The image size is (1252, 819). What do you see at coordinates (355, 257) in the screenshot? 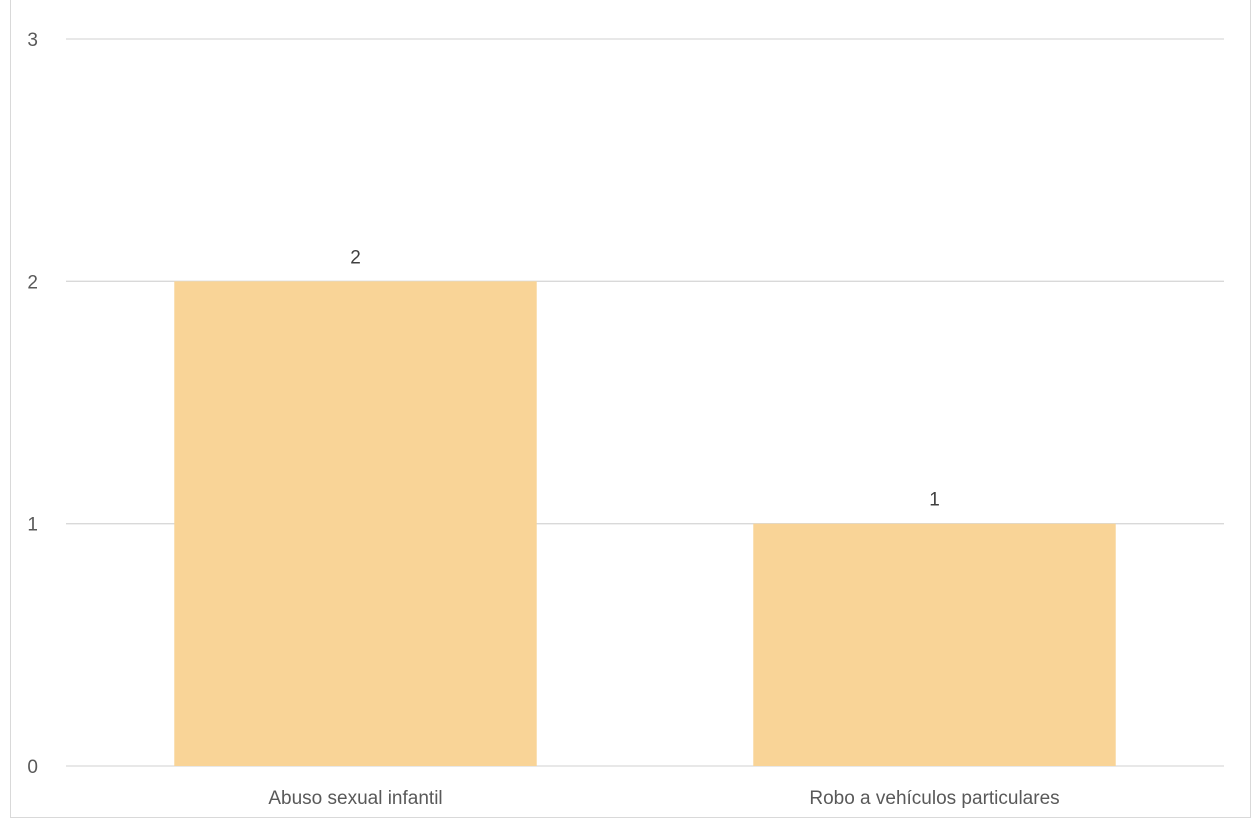
I see `data-label: 2` at bounding box center [355, 257].